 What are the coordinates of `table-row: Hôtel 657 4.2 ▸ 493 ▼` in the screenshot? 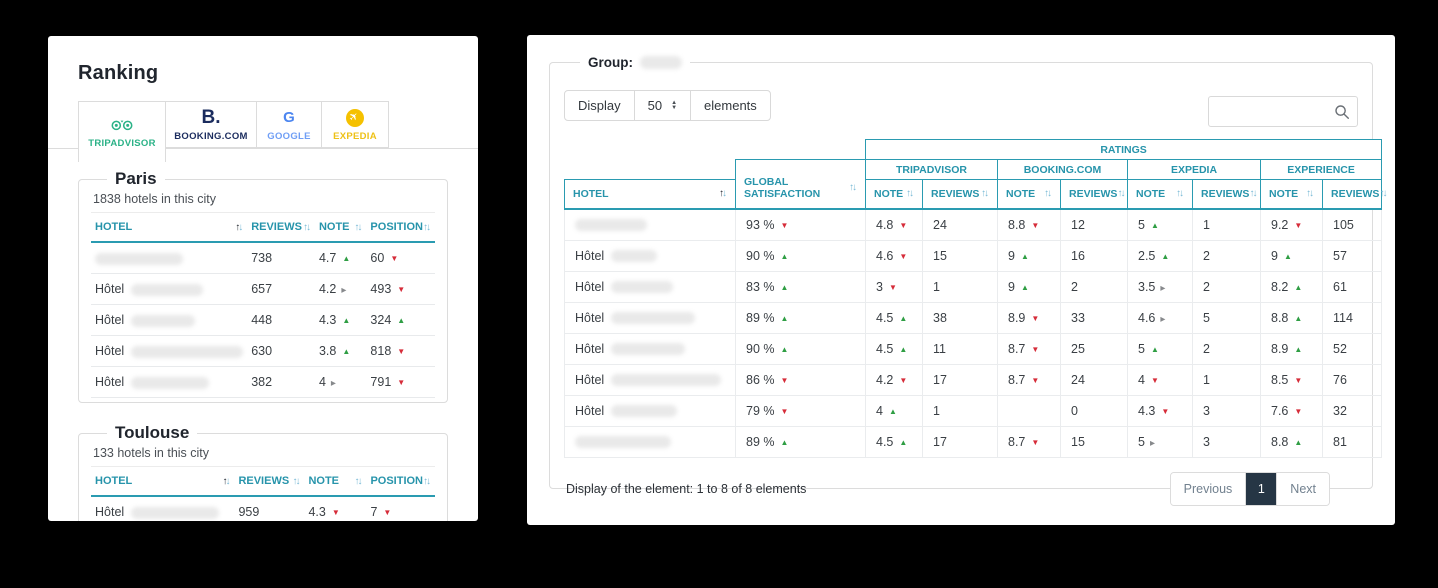 It's located at (263, 289).